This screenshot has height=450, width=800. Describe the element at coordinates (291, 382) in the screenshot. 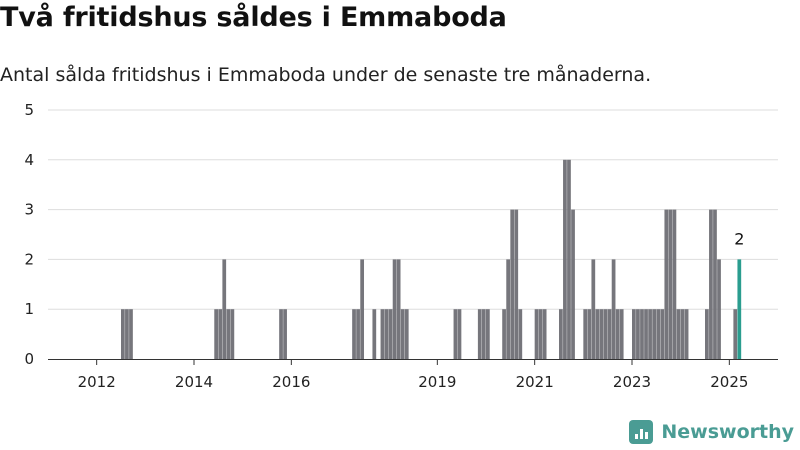

I see `x-tick-label: 2016` at that location.